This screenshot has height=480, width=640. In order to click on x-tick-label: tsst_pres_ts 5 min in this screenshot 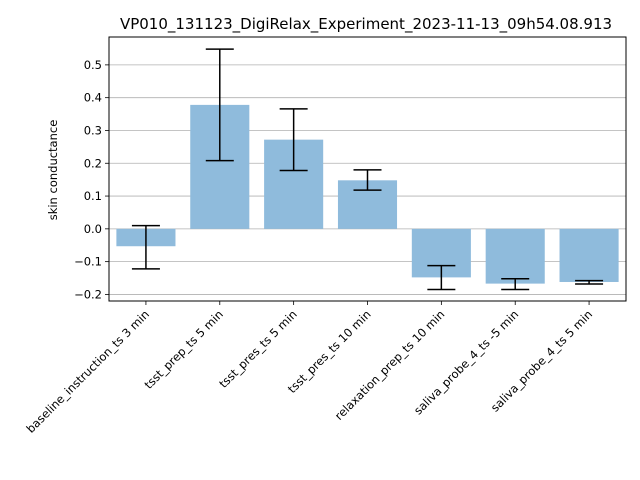, I will do `click(258, 349)`.